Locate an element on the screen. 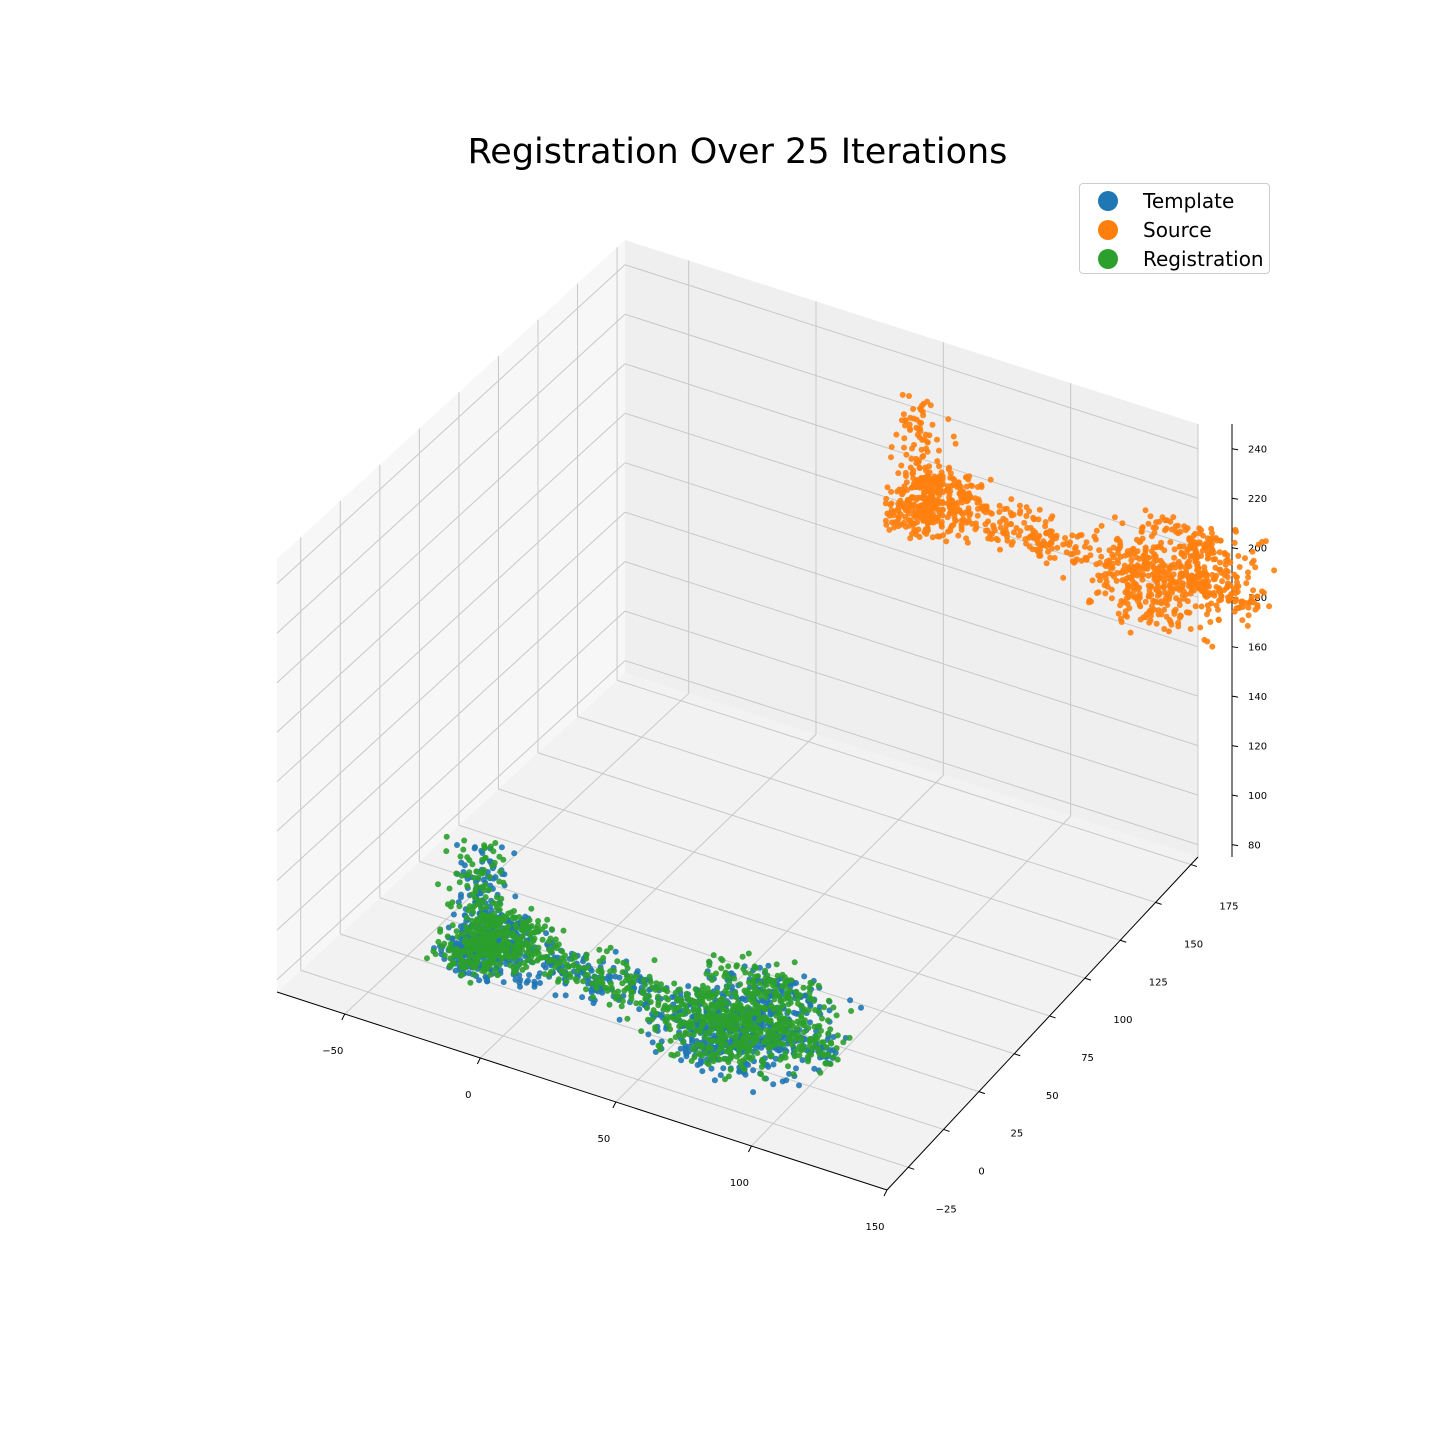 The width and height of the screenshot is (1440, 1440). y-tick-label: 150 is located at coordinates (1193, 944).